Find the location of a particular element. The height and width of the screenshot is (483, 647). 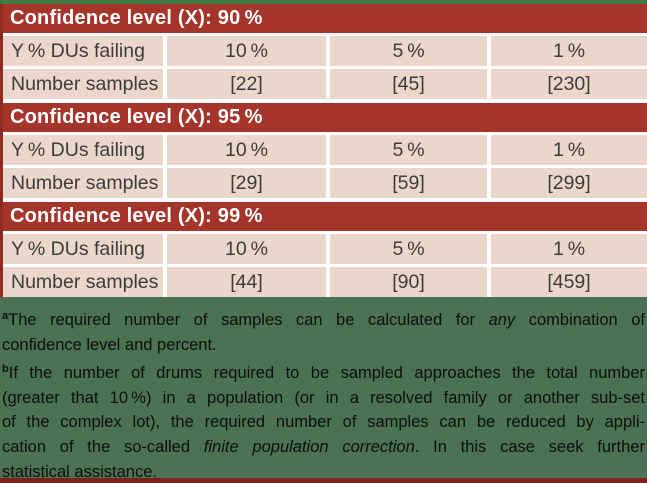

footnote-text: confidence level and percent. is located at coordinates (109, 344).